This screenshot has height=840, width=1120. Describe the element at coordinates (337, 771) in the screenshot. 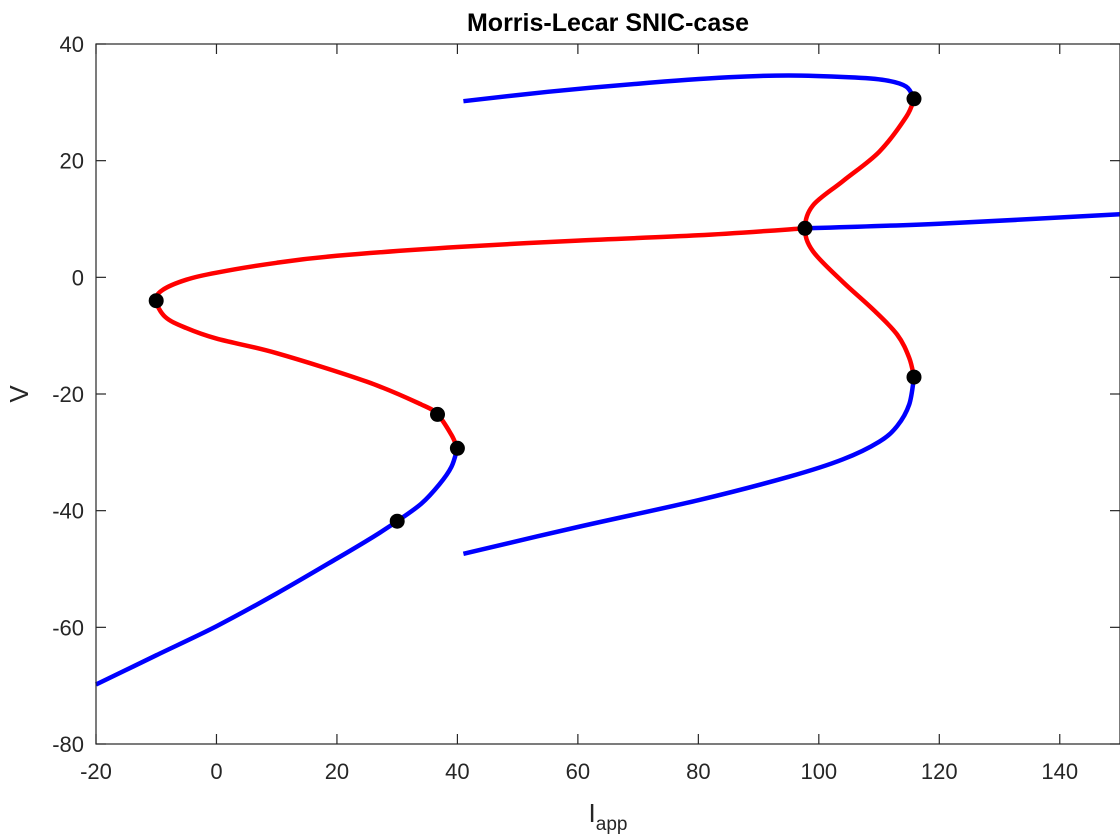

I see `x-tick-label: 20` at that location.